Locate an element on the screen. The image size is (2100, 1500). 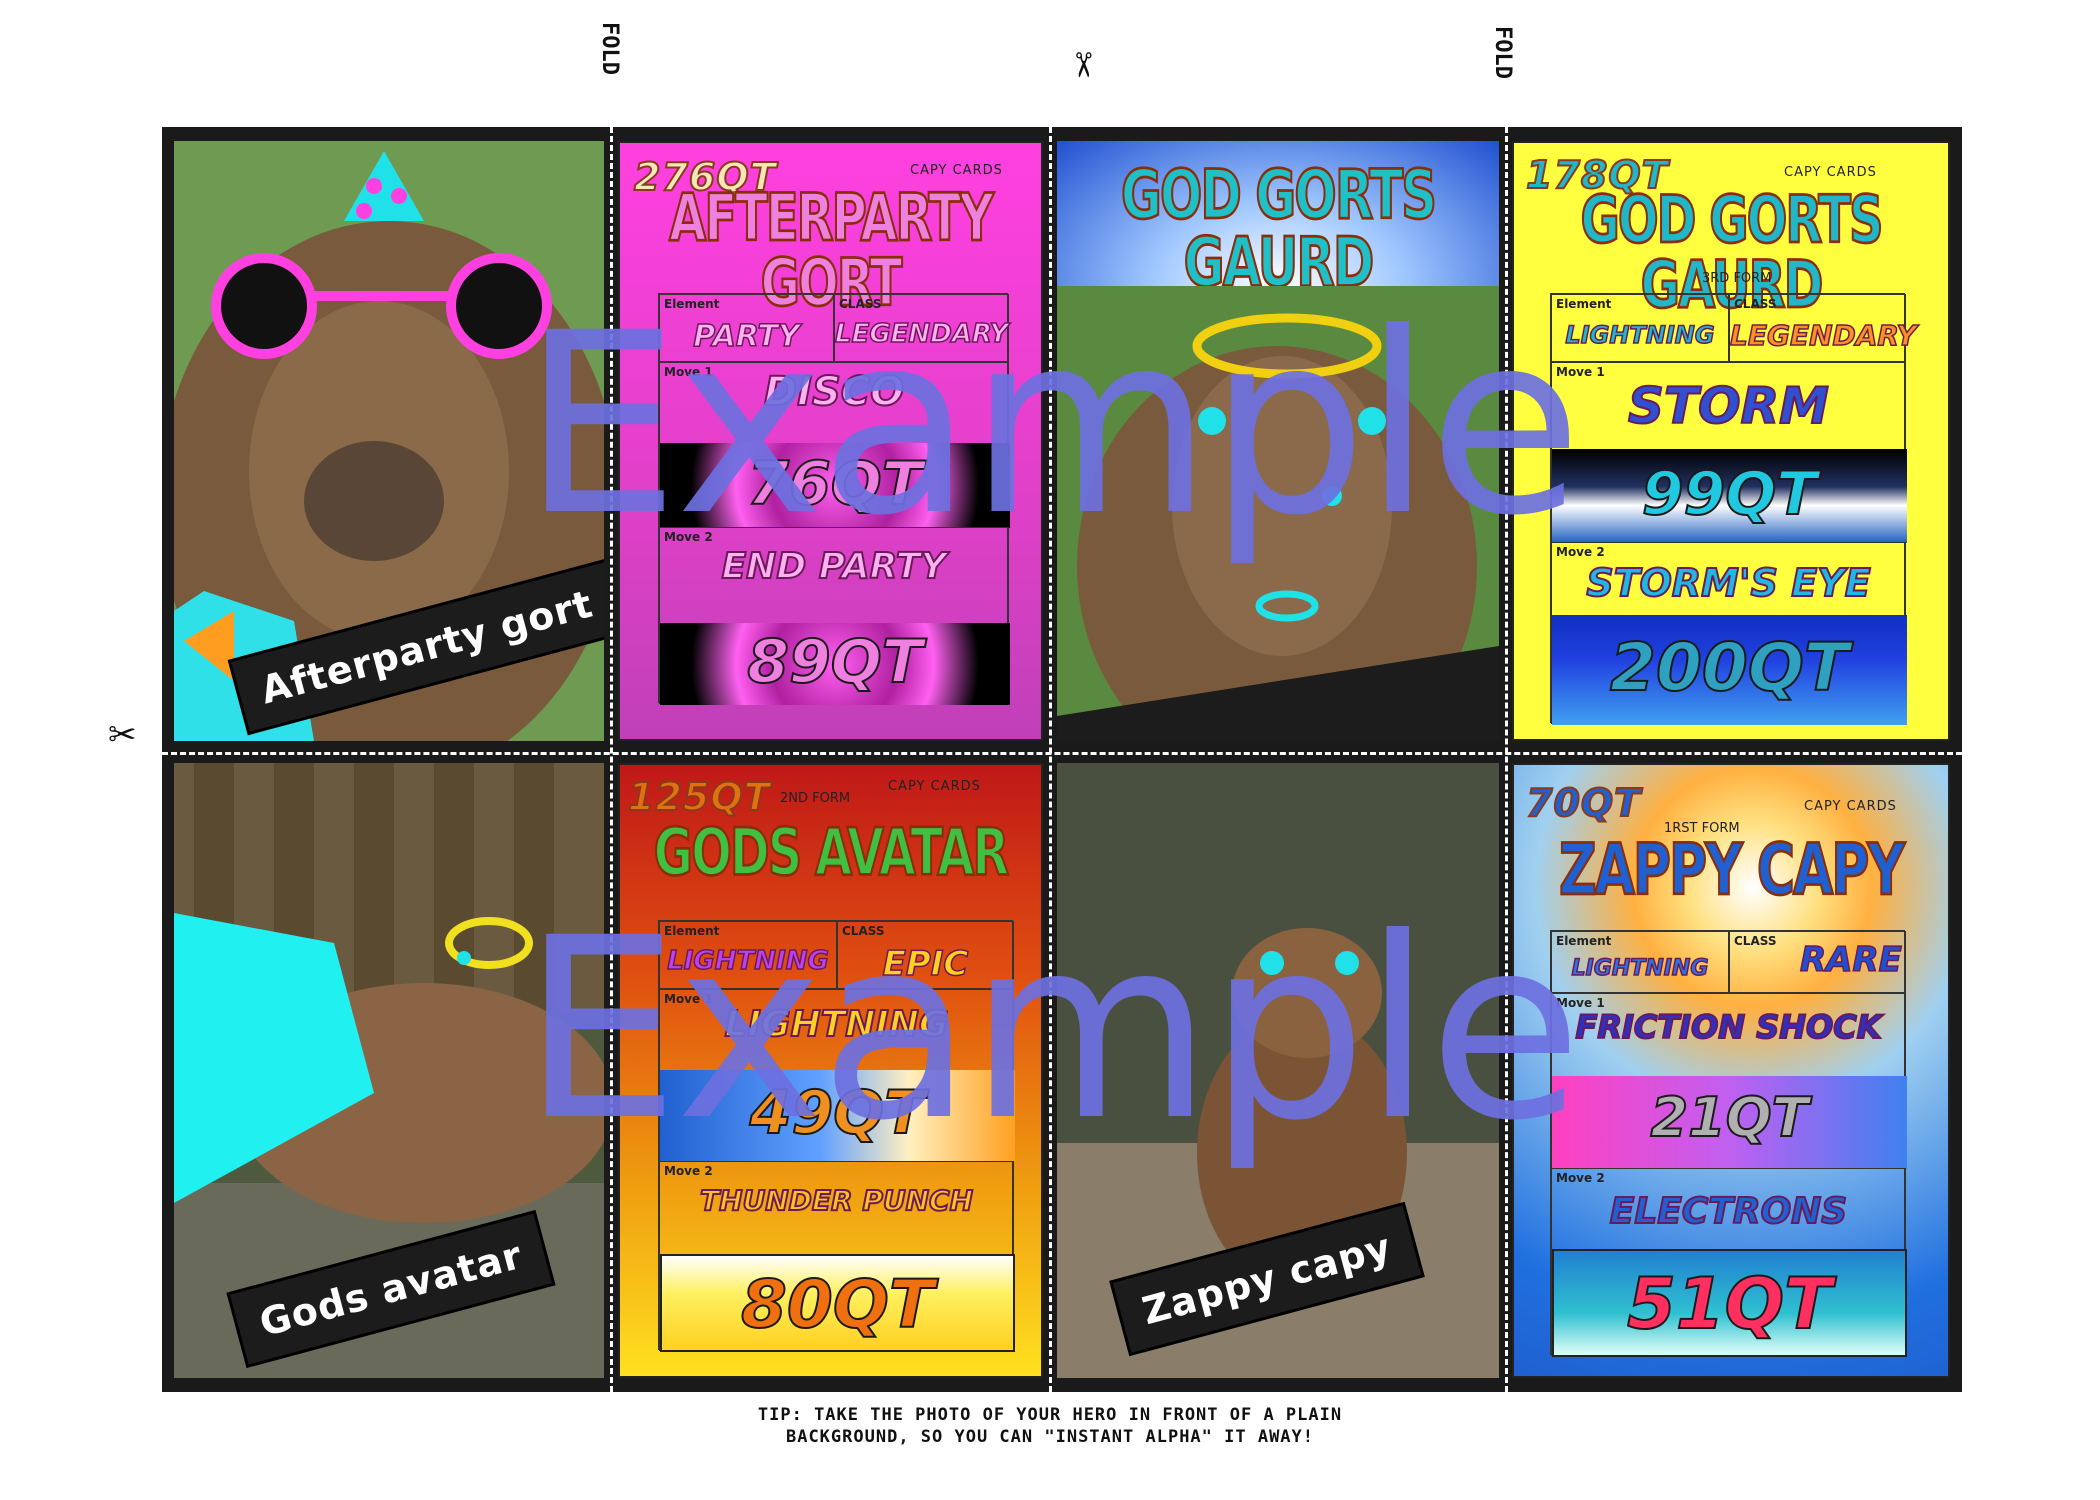
move2-cell: Move 2 ELECTRONS 51QT is located at coordinates (1729, 1262).